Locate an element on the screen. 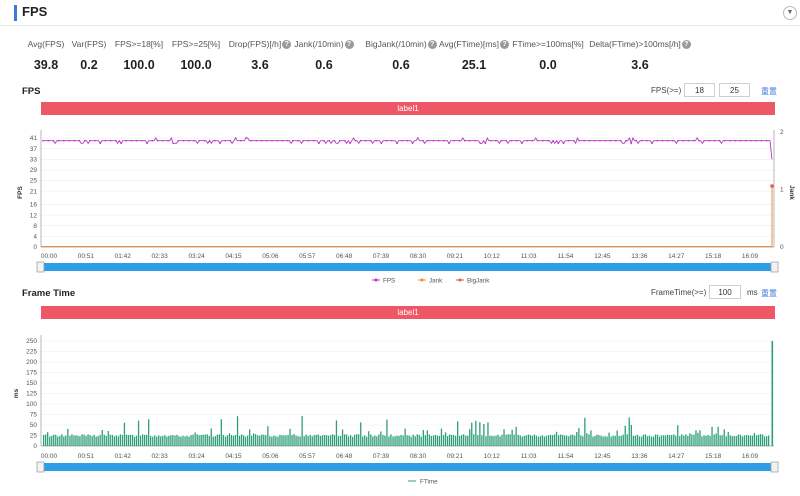 The image size is (800, 496). fps-reset-button: 重置 is located at coordinates (769, 91).